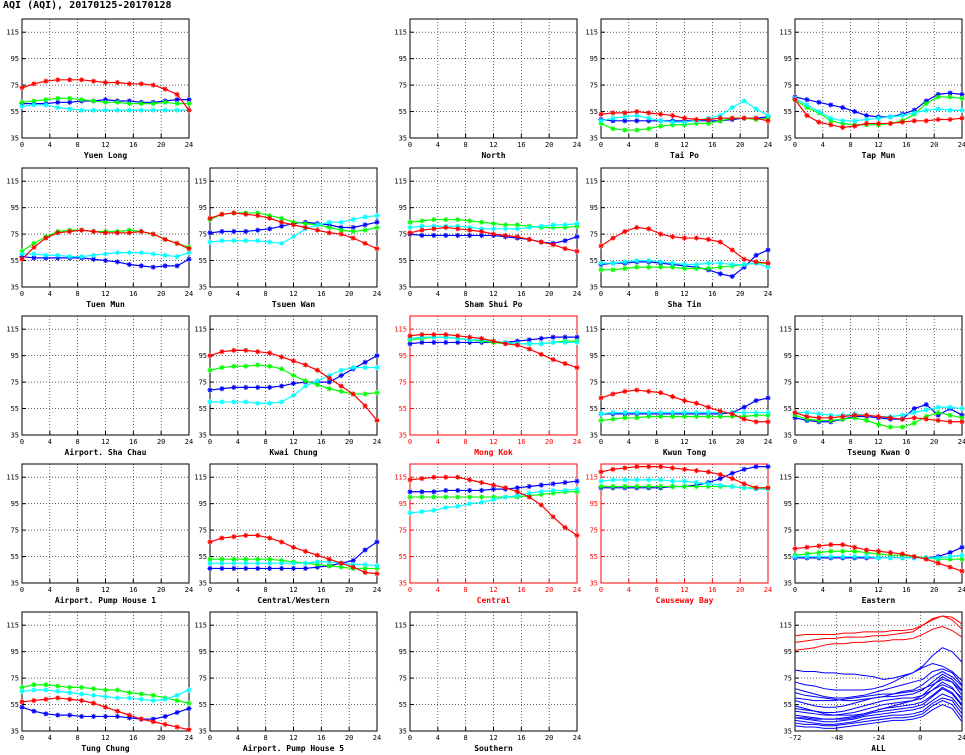  What do you see at coordinates (678, 386) in the screenshot?
I see `panel-kwun-tong: 0 4 8 12 16 20 24 35 55 75 95 115 Kwun Tong` at bounding box center [678, 386].